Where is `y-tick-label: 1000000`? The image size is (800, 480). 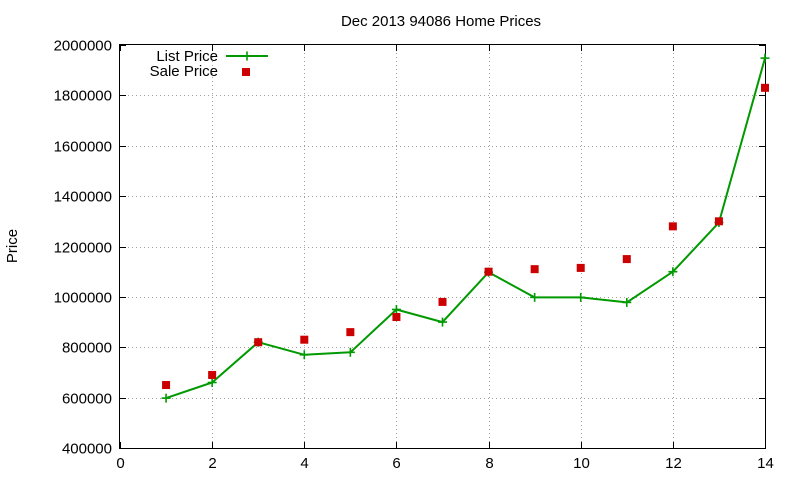
y-tick-label: 1000000 is located at coordinates (83, 298).